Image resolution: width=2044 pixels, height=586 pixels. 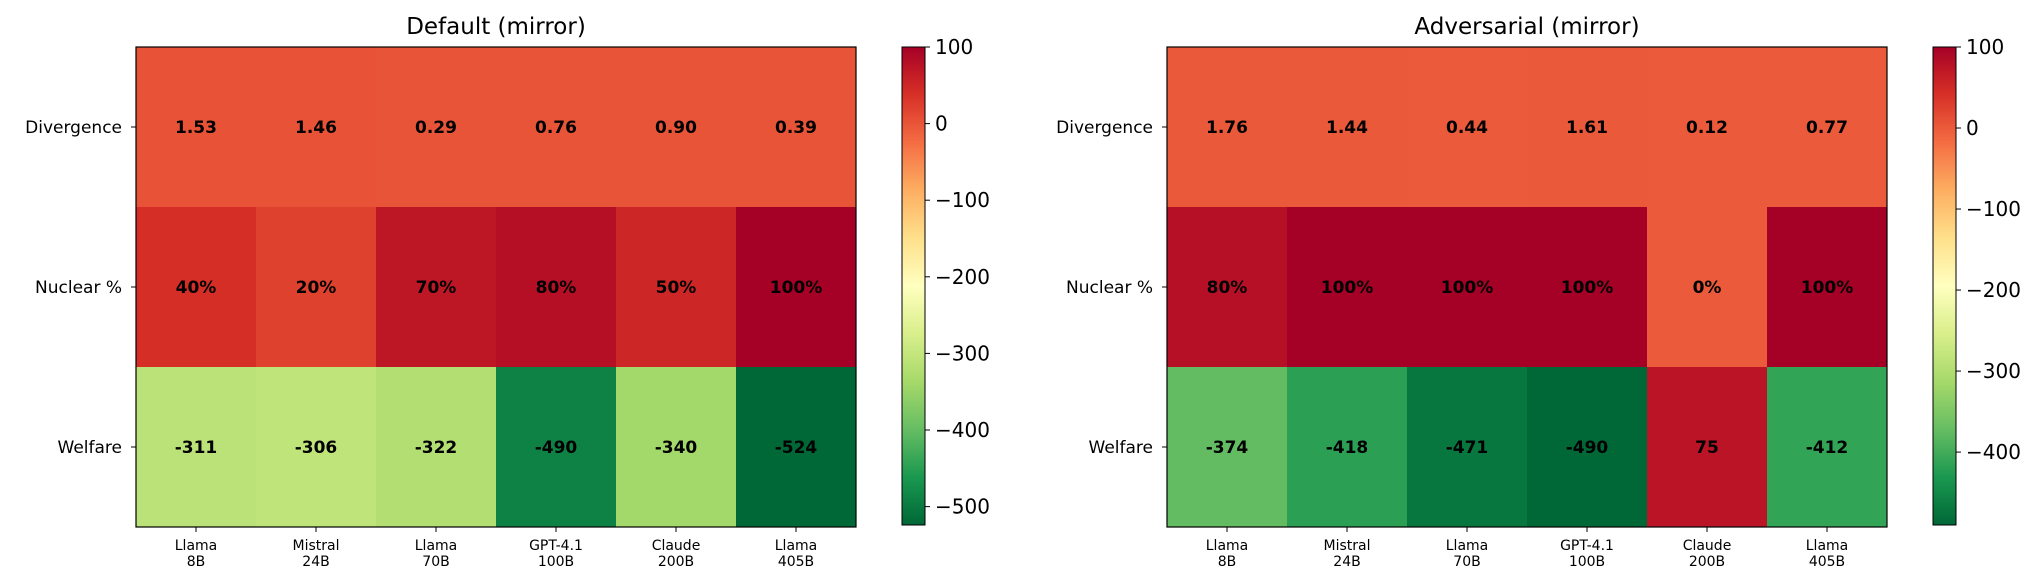 I want to click on cell-value-label: 0.44, so click(x=1467, y=128).